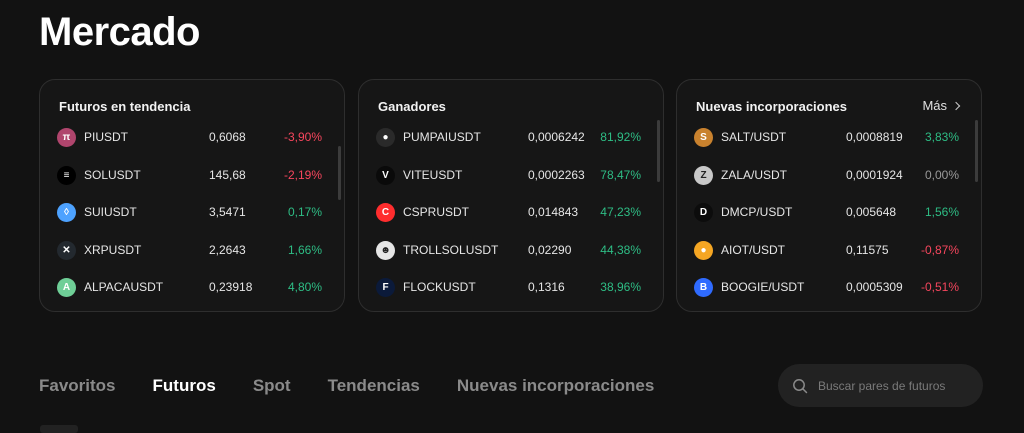 The height and width of the screenshot is (433, 1024). What do you see at coordinates (302, 137) in the screenshot?
I see `row-change: -3,90%` at bounding box center [302, 137].